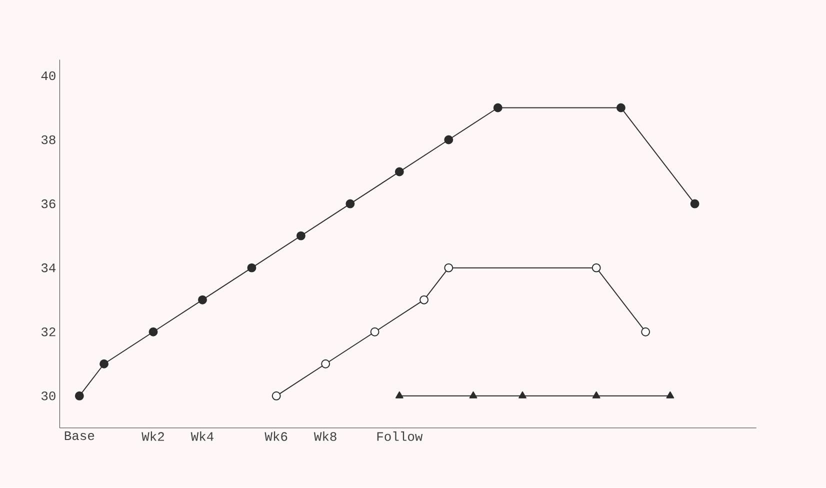  What do you see at coordinates (48, 140) in the screenshot?
I see `y-tick-label: 38` at bounding box center [48, 140].